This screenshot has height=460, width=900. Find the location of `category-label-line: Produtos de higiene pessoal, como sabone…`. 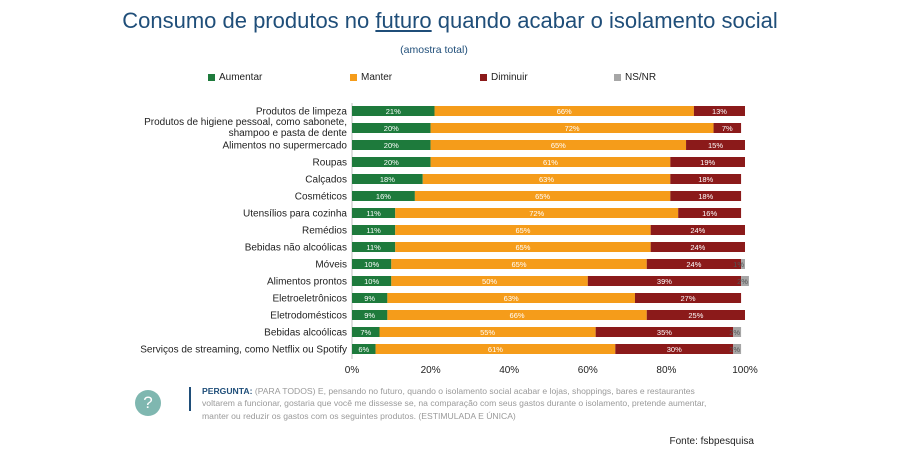

category-label-line: Produtos de higiene pessoal, como sabone… is located at coordinates (245, 122).